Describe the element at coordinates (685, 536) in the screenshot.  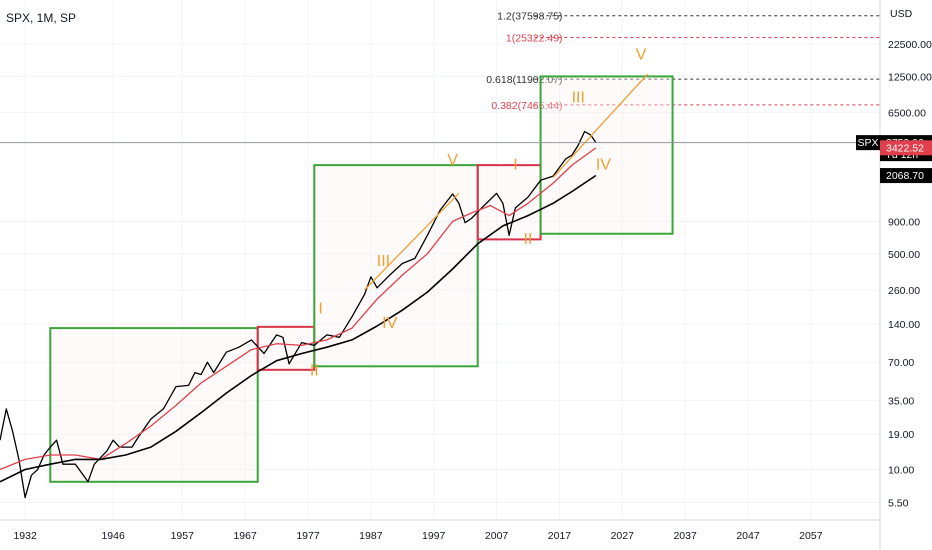
I see `x-tick-label: 2037` at that location.